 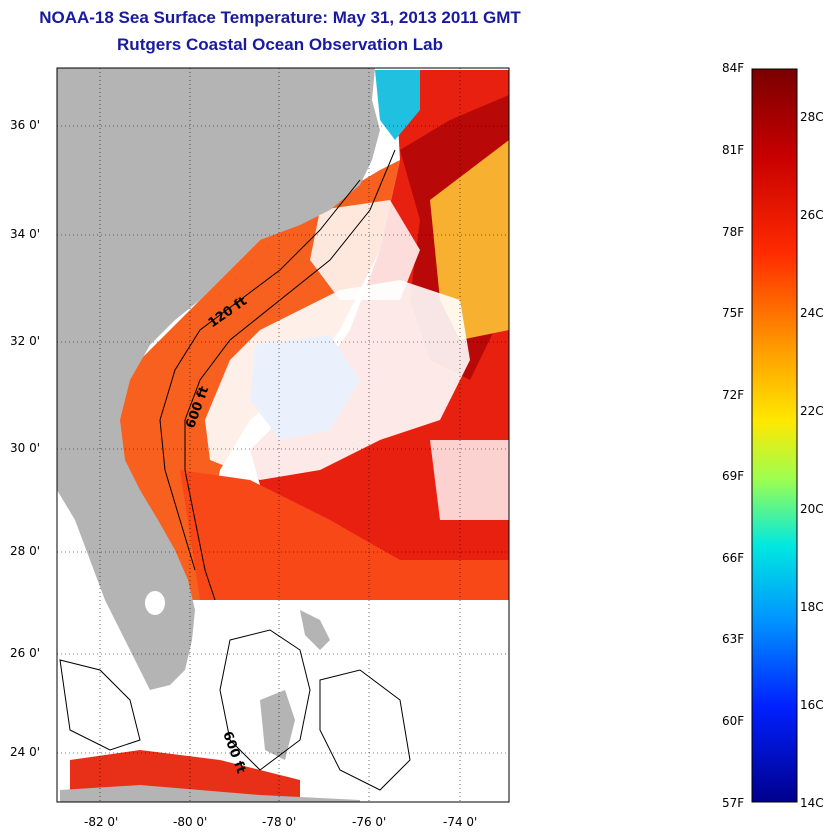 What do you see at coordinates (812, 411) in the screenshot?
I see `colorbar-c-label: 22C` at bounding box center [812, 411].